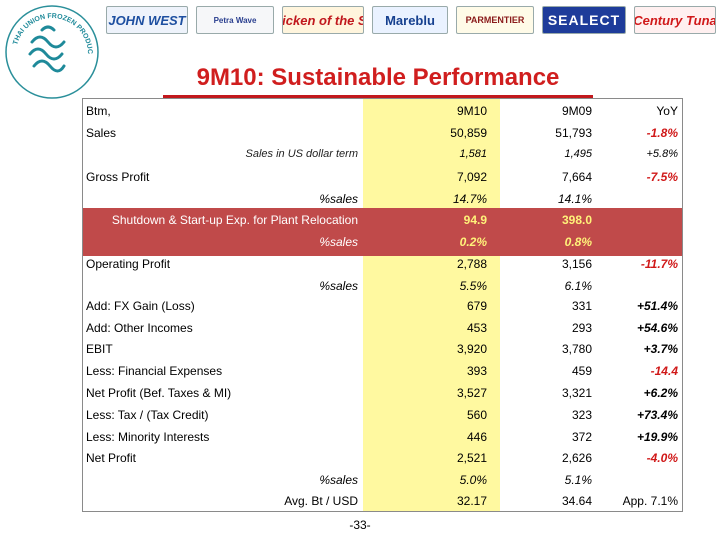 The width and height of the screenshot is (720, 540). Describe the element at coordinates (578, 242) in the screenshot. I see `row-value-9m09: 0.8%` at that location.